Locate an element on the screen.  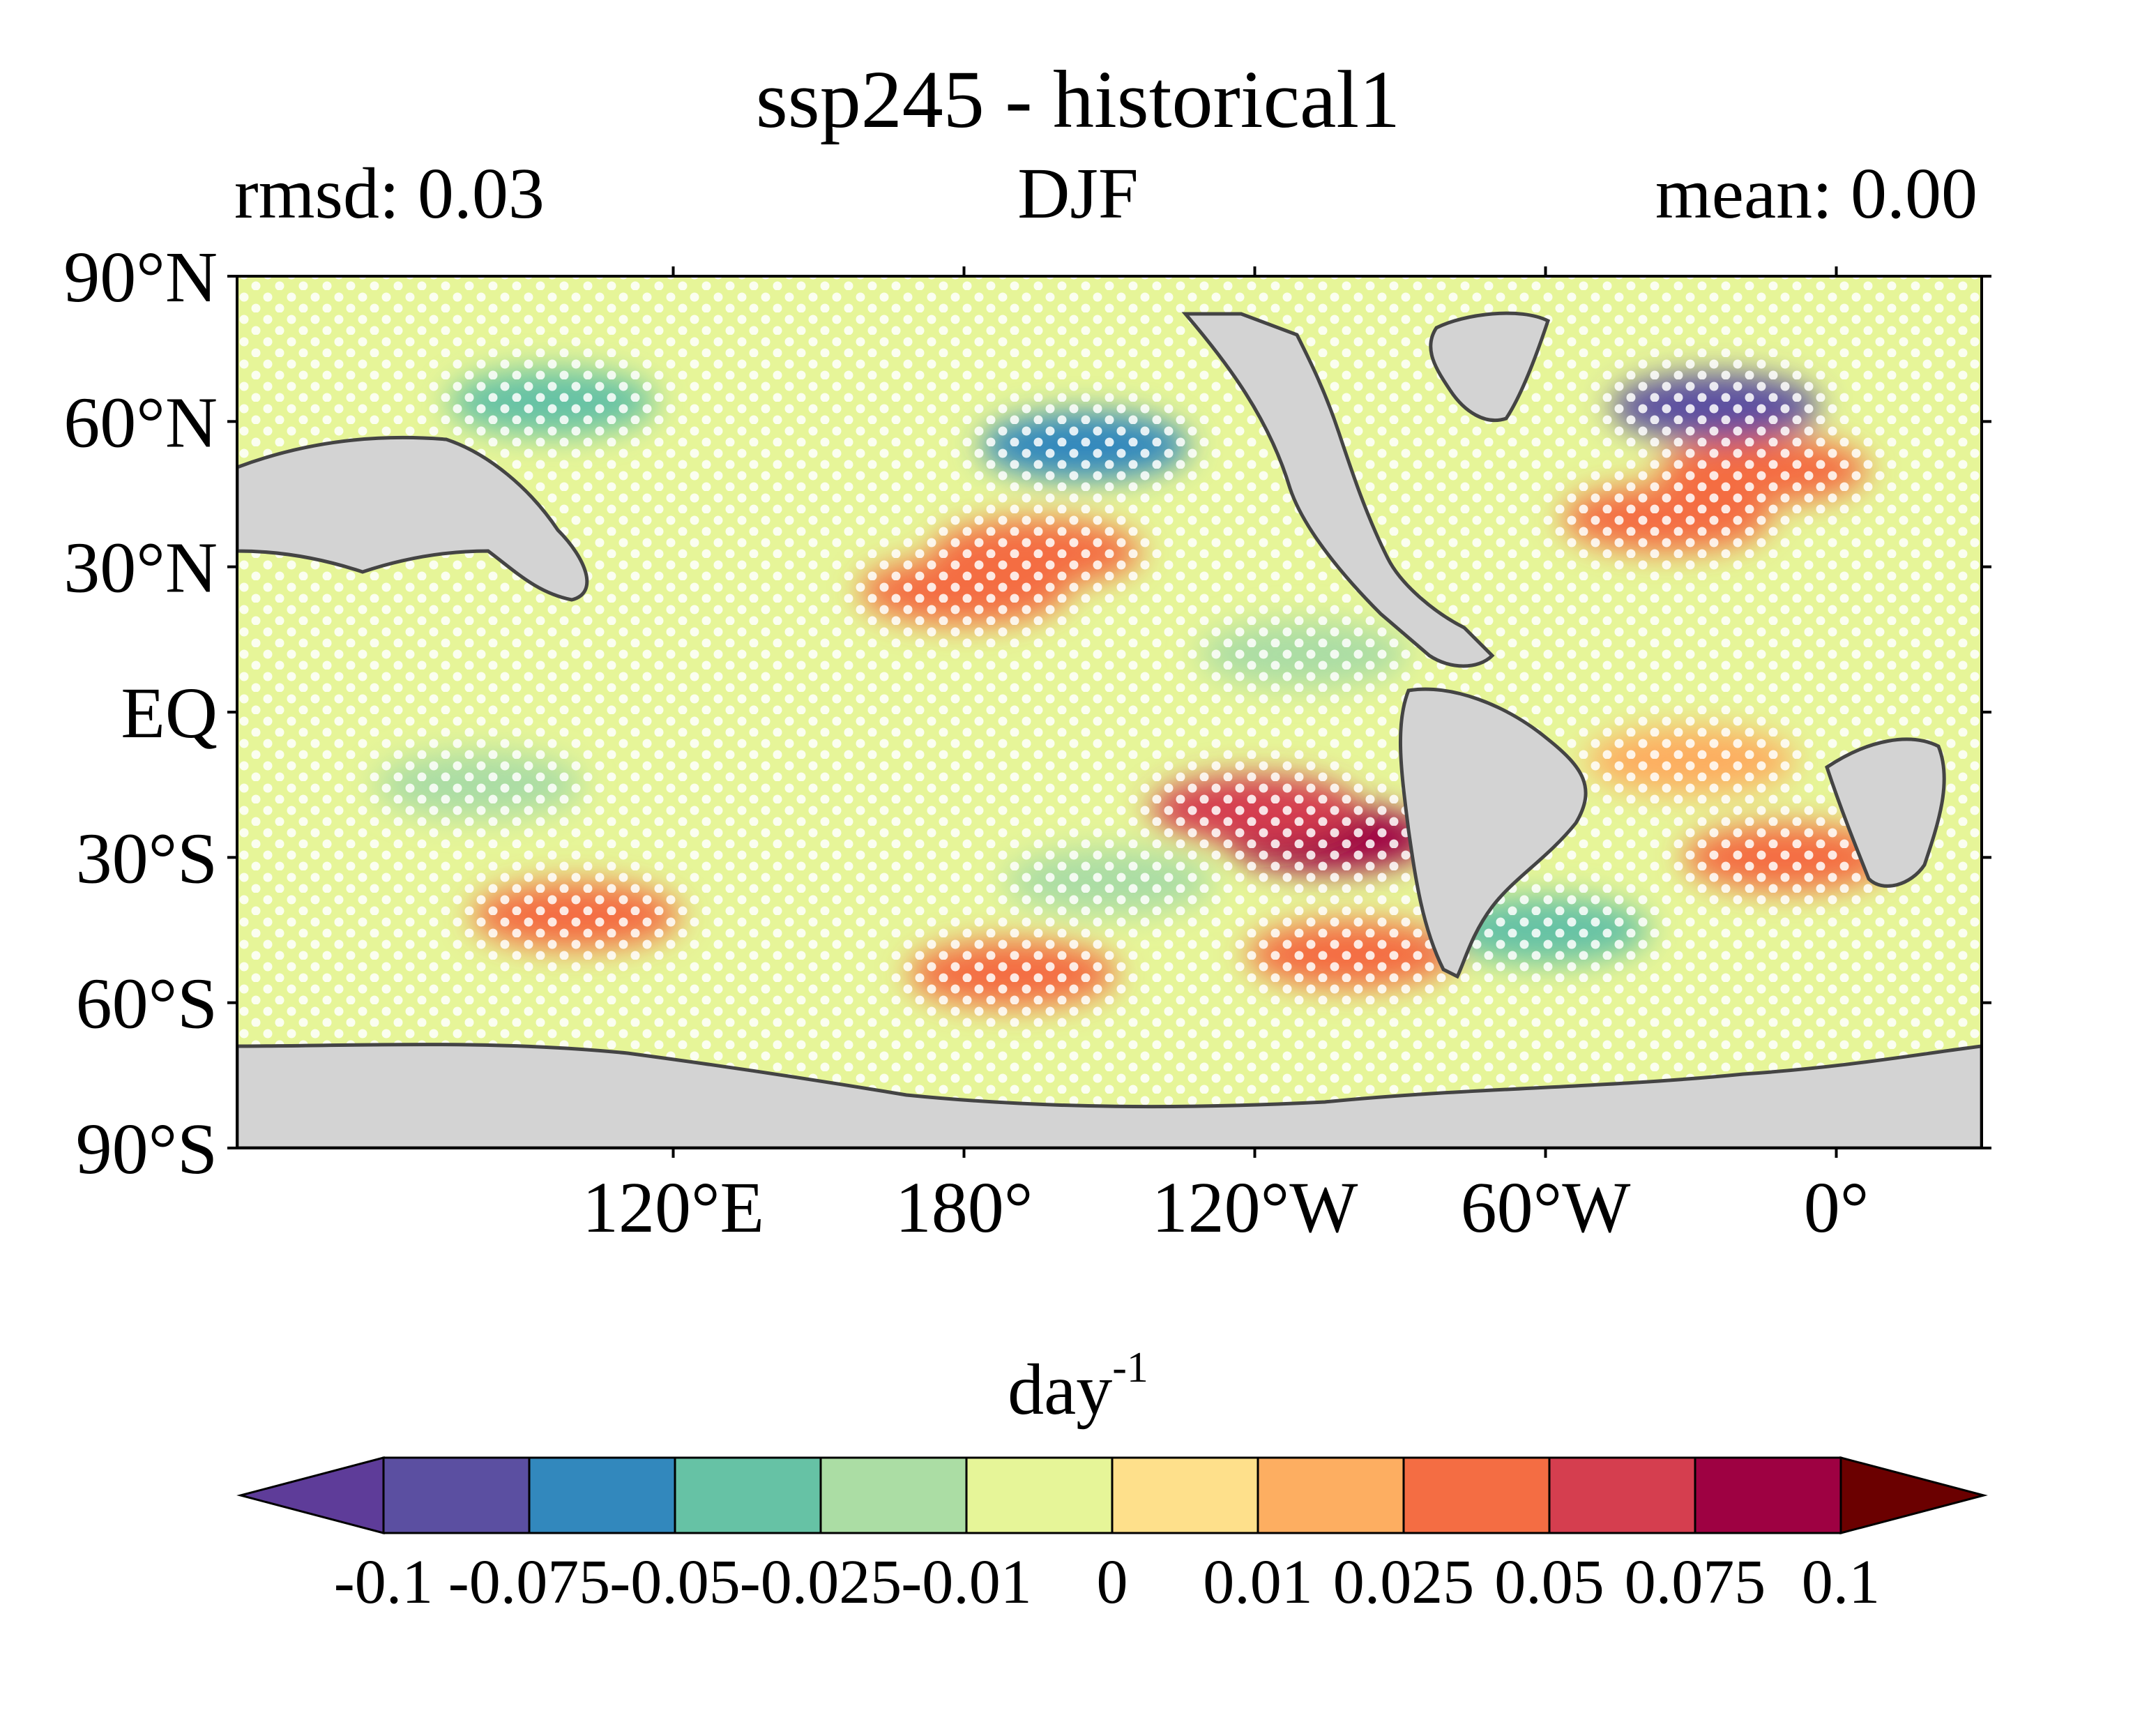
land-north-america is located at coordinates (1338, 490).